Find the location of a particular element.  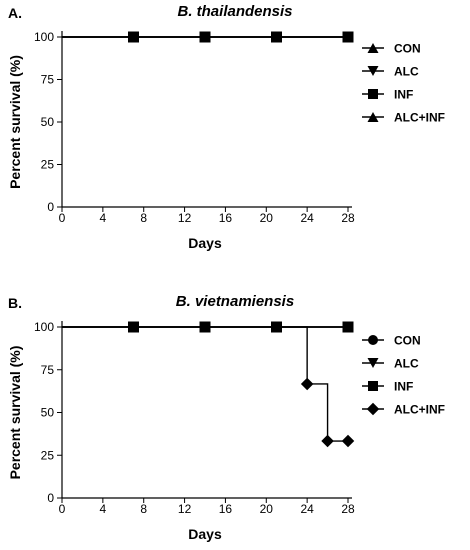

panel-label: A. is located at coordinates (15, 13).